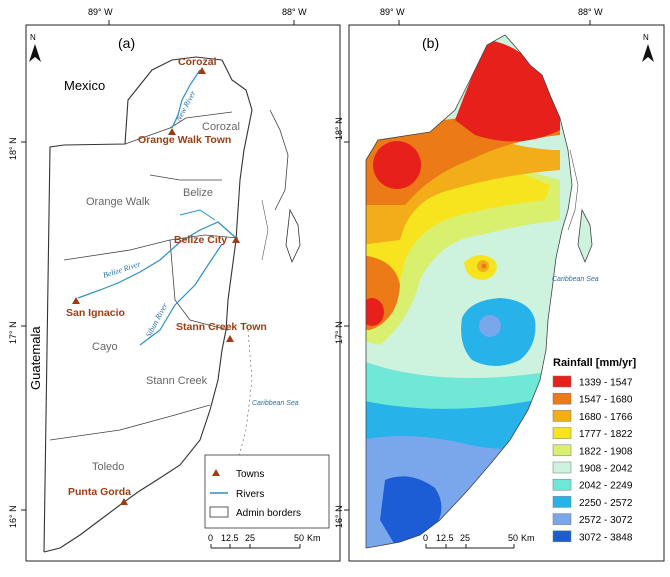 Image resolution: width=670 pixels, height=577 pixels. Describe the element at coordinates (181, 294) in the screenshot. I see `sibun-river-line` at that location.